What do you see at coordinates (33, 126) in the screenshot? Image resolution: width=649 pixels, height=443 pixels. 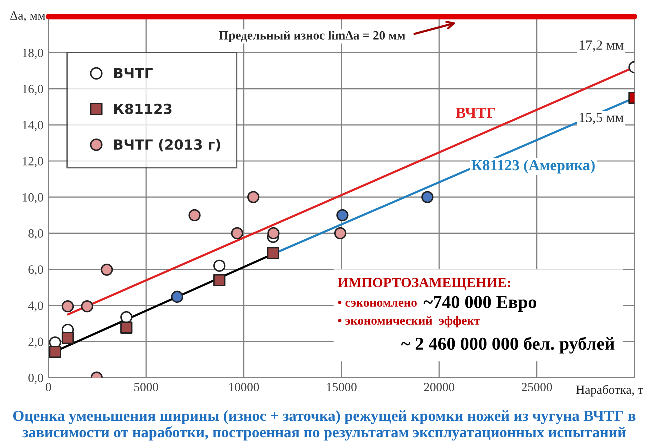 I see `y-tick-label: 14,0` at bounding box center [33, 126].